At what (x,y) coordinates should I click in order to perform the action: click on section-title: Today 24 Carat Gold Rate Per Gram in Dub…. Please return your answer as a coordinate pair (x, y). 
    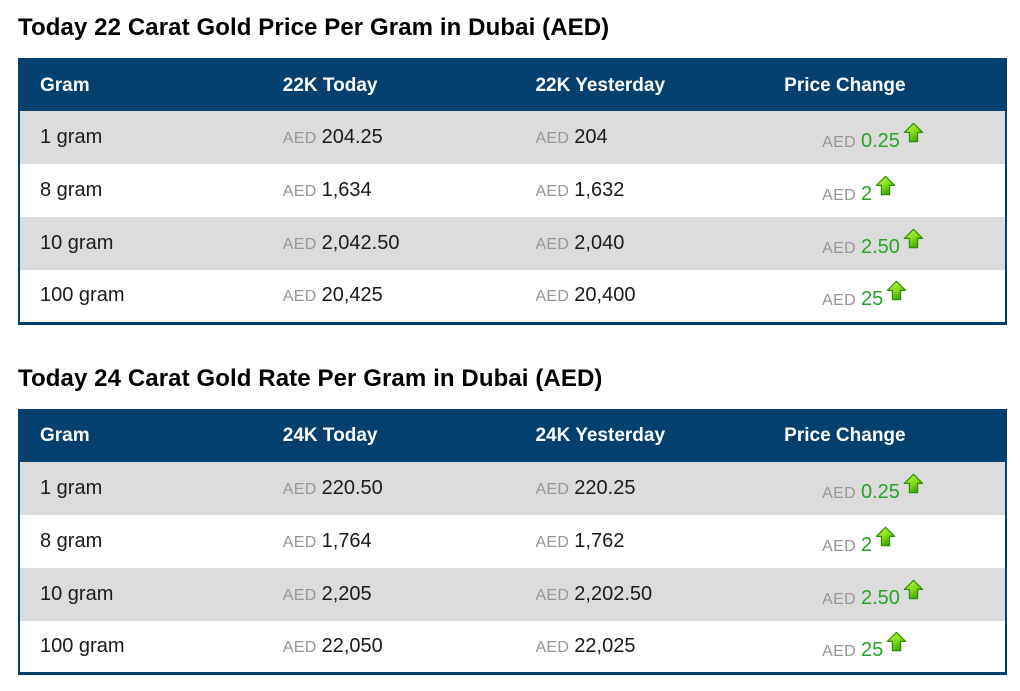
    Looking at the image, I should click on (310, 378).